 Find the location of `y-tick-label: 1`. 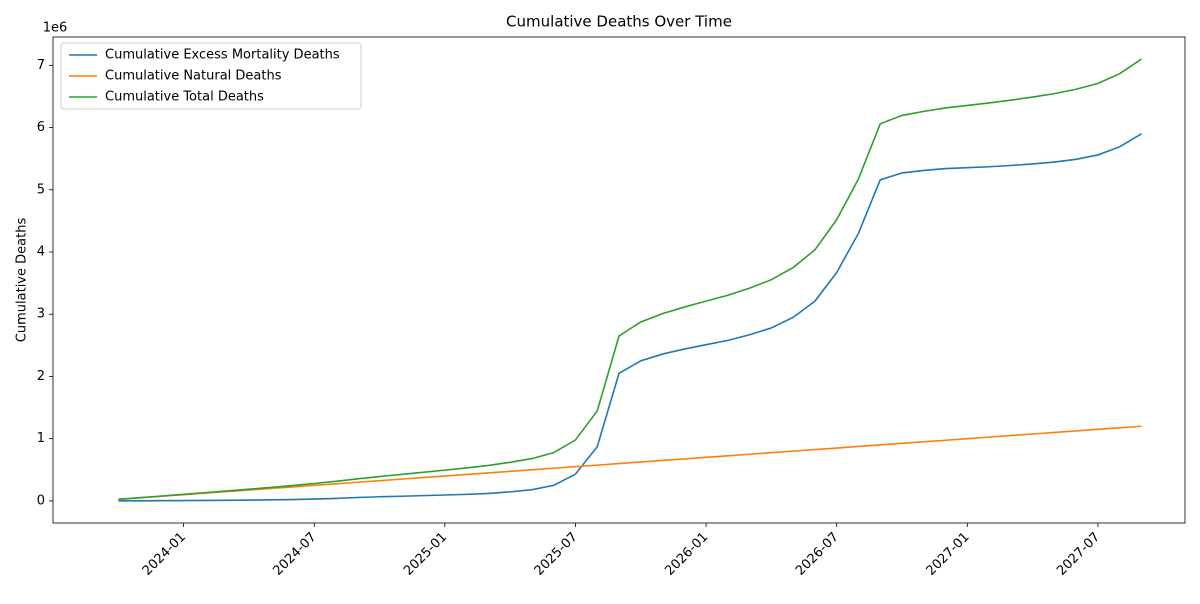

y-tick-label: 1 is located at coordinates (41, 438).